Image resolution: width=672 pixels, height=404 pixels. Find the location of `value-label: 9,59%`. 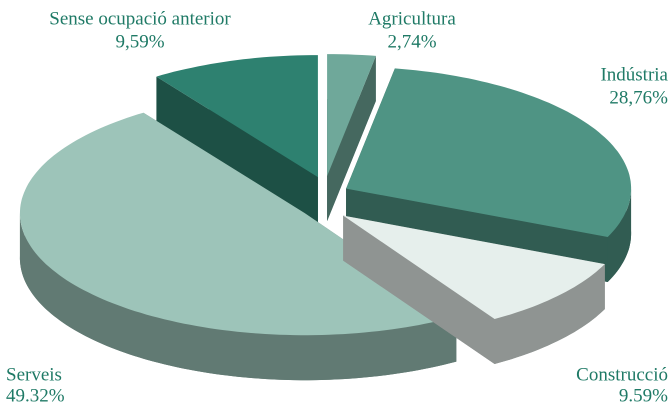

value-label: 9,59% is located at coordinates (139, 41).